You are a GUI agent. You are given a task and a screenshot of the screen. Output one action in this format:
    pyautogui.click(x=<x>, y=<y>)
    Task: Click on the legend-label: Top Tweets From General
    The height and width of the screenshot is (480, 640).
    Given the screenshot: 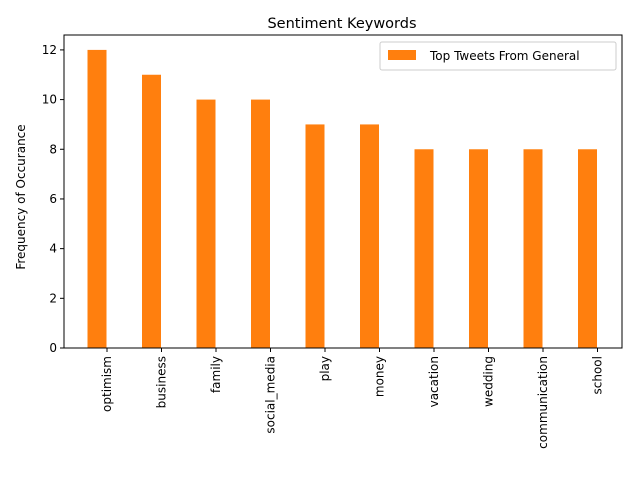 What is the action you would take?
    pyautogui.click(x=504, y=56)
    